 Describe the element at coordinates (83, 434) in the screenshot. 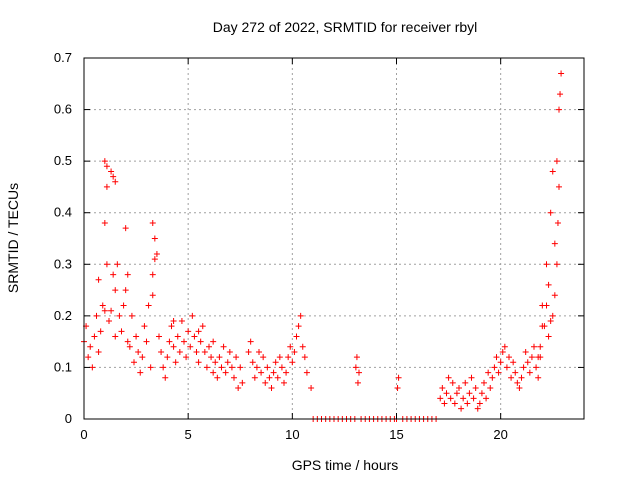

I see `x-tick-label: 0` at that location.